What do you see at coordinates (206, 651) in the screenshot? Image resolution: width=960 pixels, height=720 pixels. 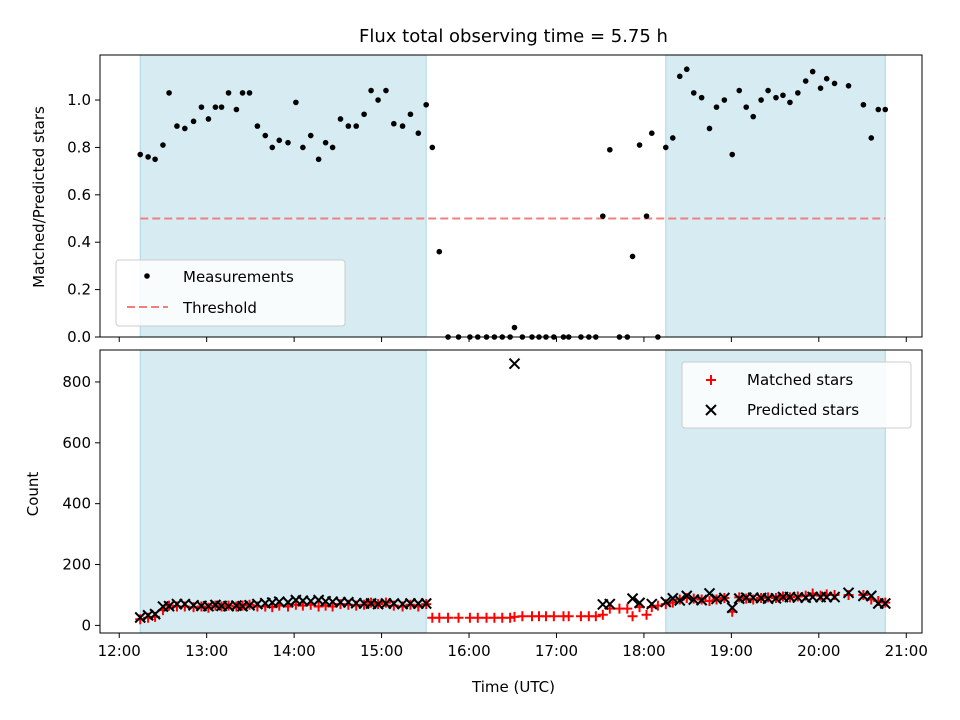 I see `x-tick-label: 13:00` at bounding box center [206, 651].